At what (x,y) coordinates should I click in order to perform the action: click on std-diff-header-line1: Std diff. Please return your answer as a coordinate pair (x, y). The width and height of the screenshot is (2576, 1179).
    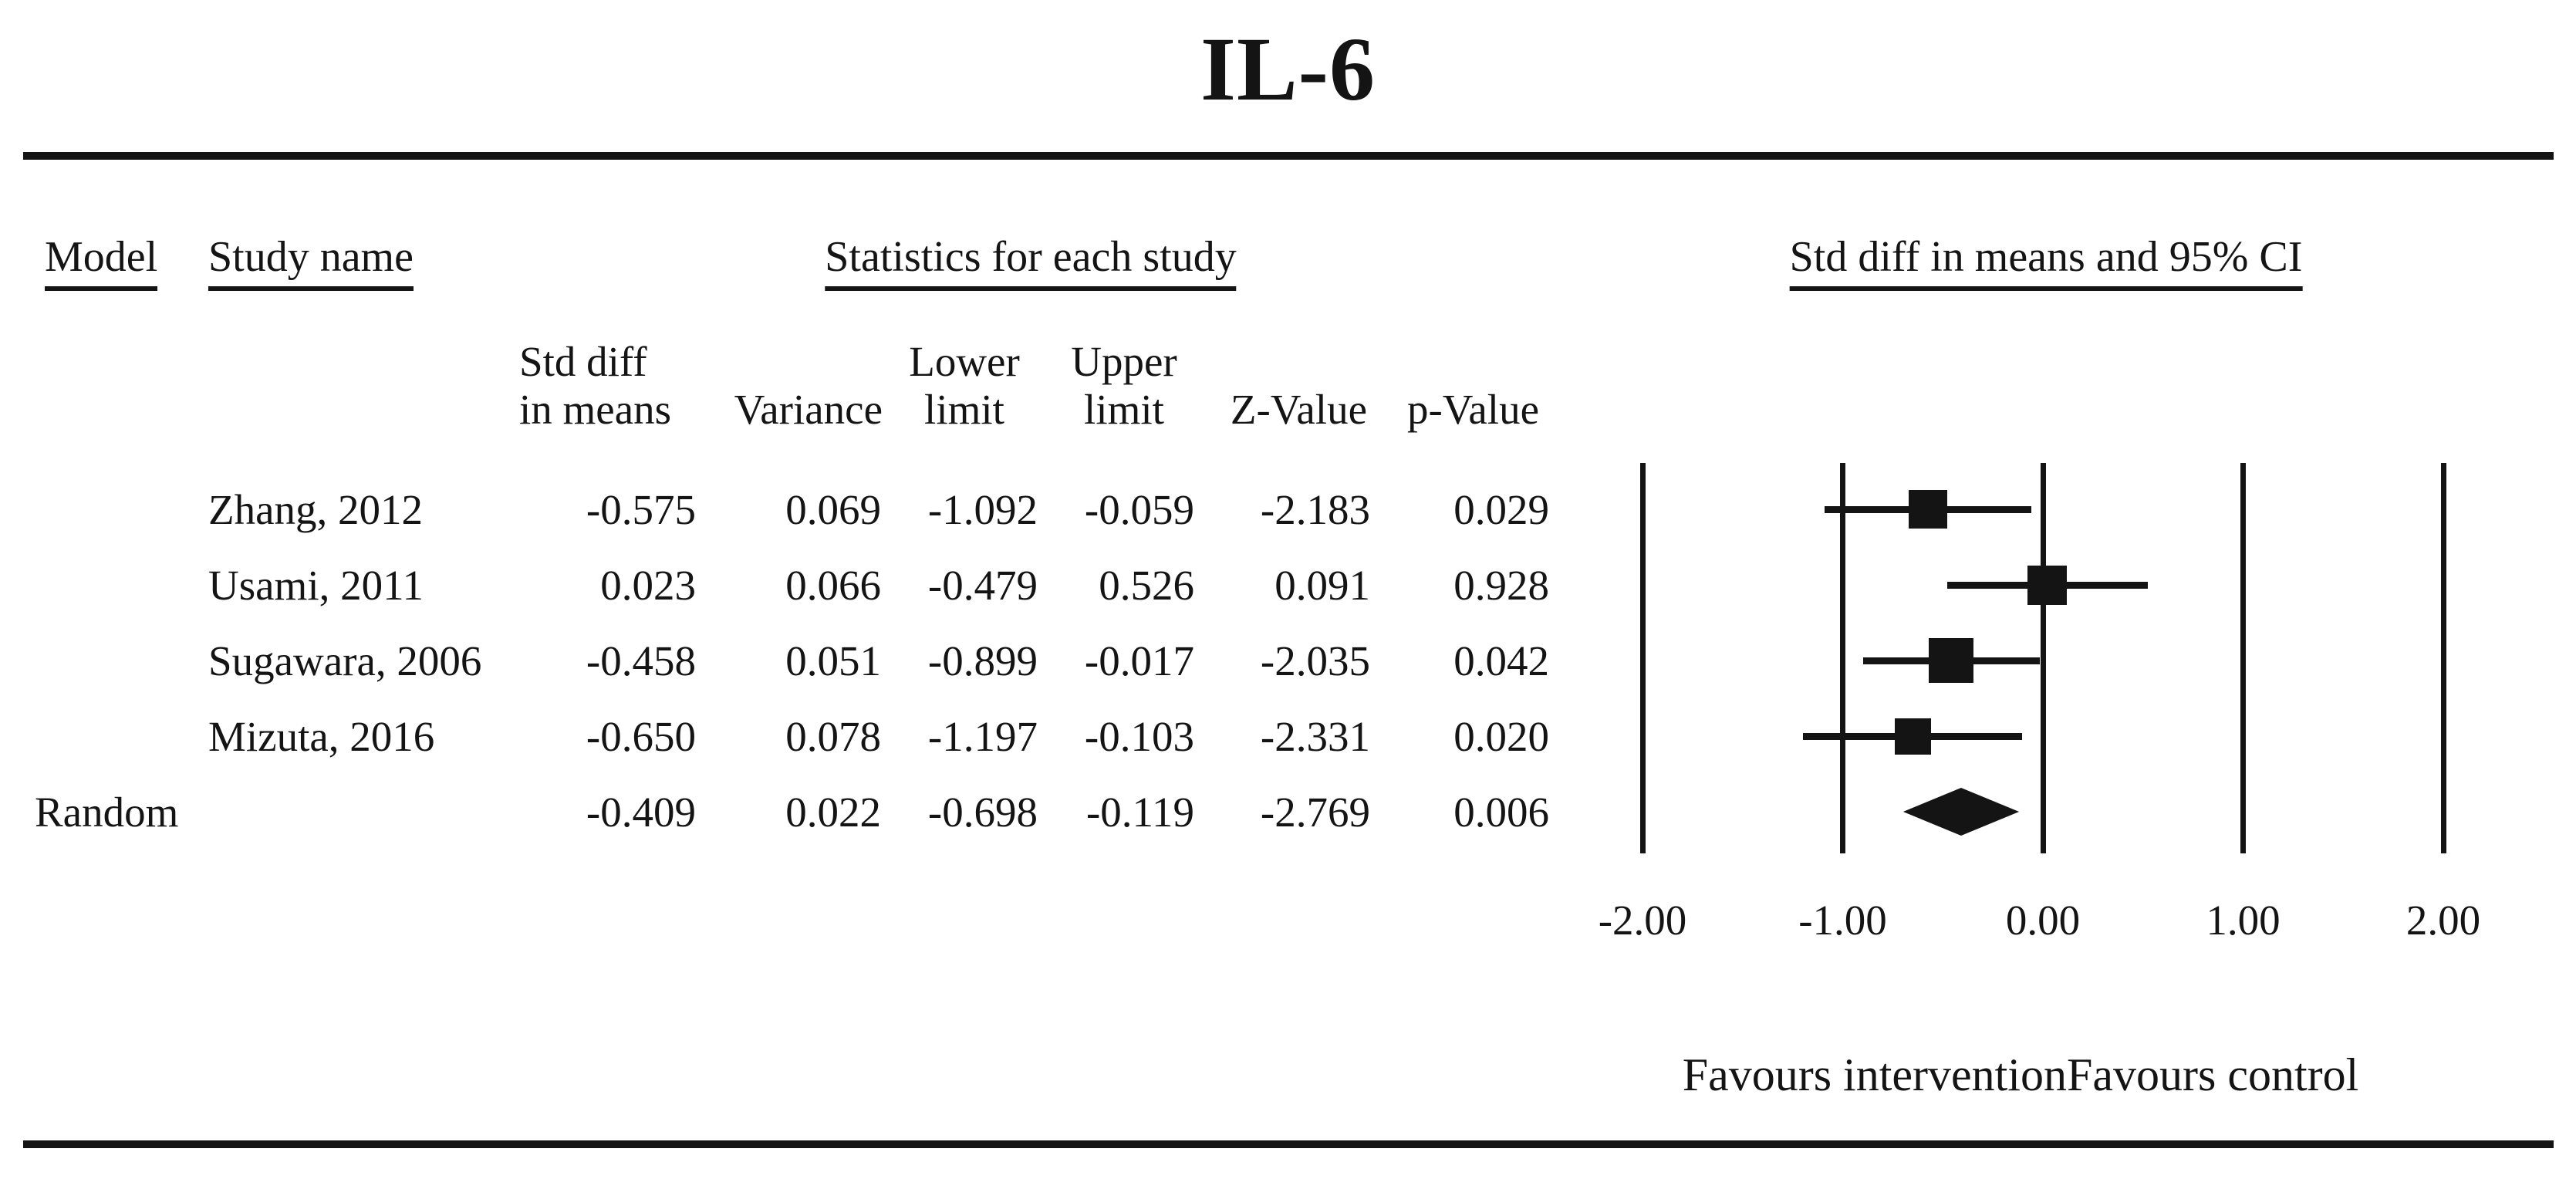
    Looking at the image, I should click on (583, 362).